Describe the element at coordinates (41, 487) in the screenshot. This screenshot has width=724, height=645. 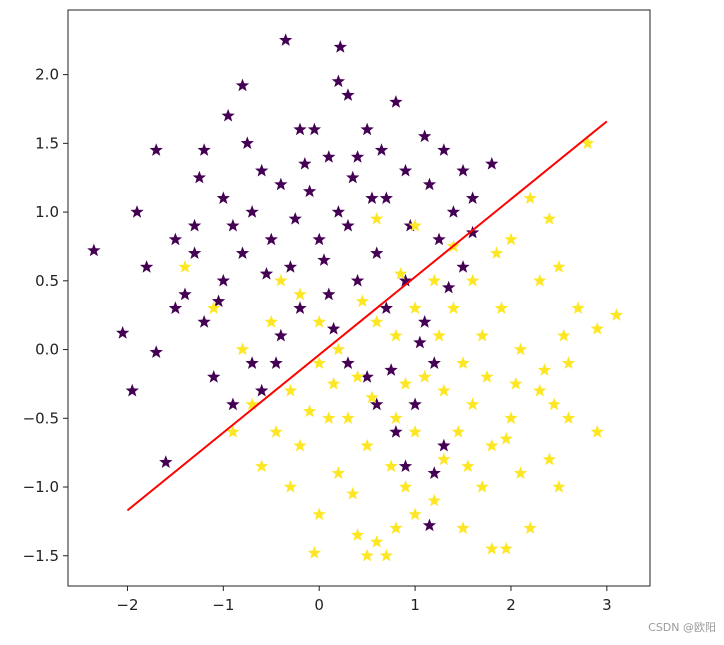
I see `y-tick-label: −1.0` at that location.